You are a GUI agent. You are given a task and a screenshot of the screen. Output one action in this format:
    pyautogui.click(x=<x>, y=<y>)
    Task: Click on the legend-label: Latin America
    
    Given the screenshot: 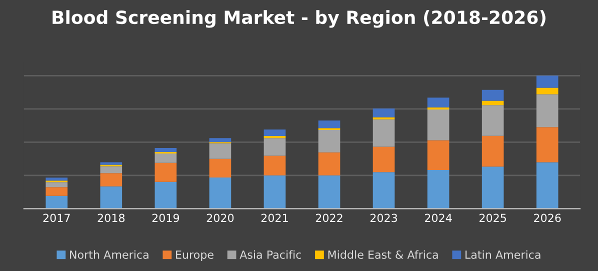 What is the action you would take?
    pyautogui.click(x=503, y=254)
    